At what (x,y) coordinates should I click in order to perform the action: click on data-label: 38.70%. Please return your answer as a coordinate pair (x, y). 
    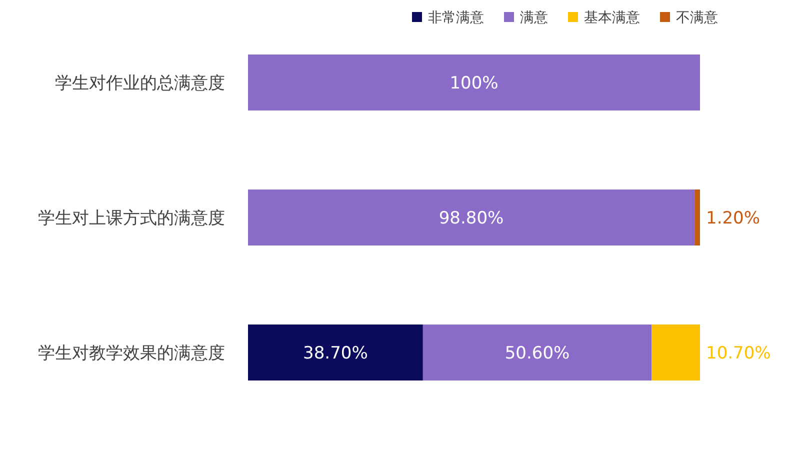
    Looking at the image, I should click on (335, 354).